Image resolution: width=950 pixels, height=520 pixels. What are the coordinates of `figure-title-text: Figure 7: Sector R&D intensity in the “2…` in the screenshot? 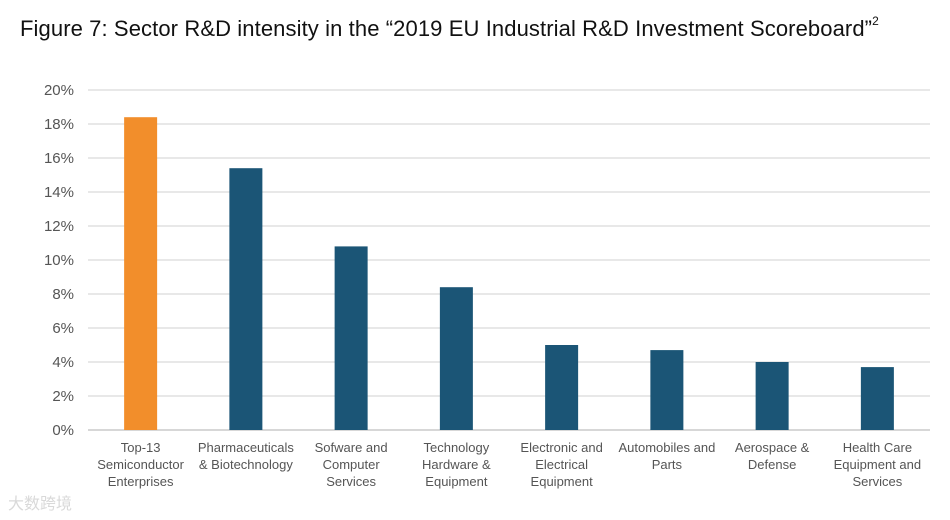 It's located at (446, 28).